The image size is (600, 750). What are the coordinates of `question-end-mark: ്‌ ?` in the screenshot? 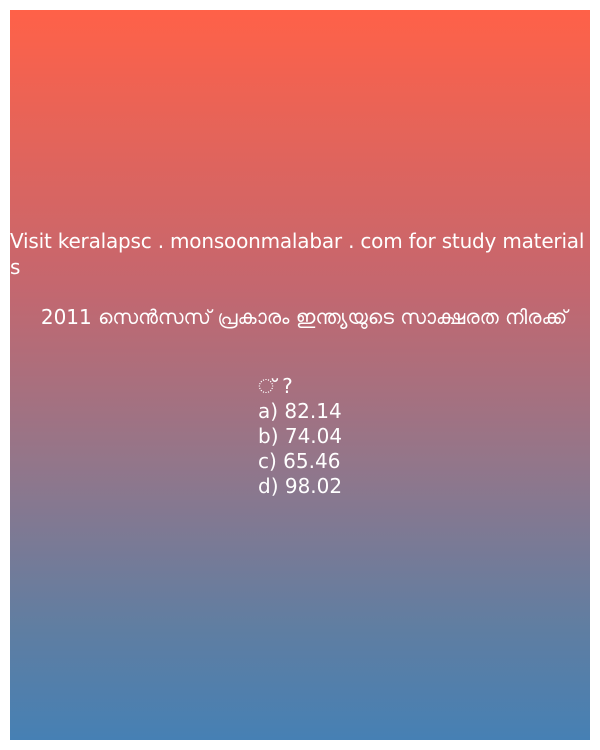 It's located at (275, 386).